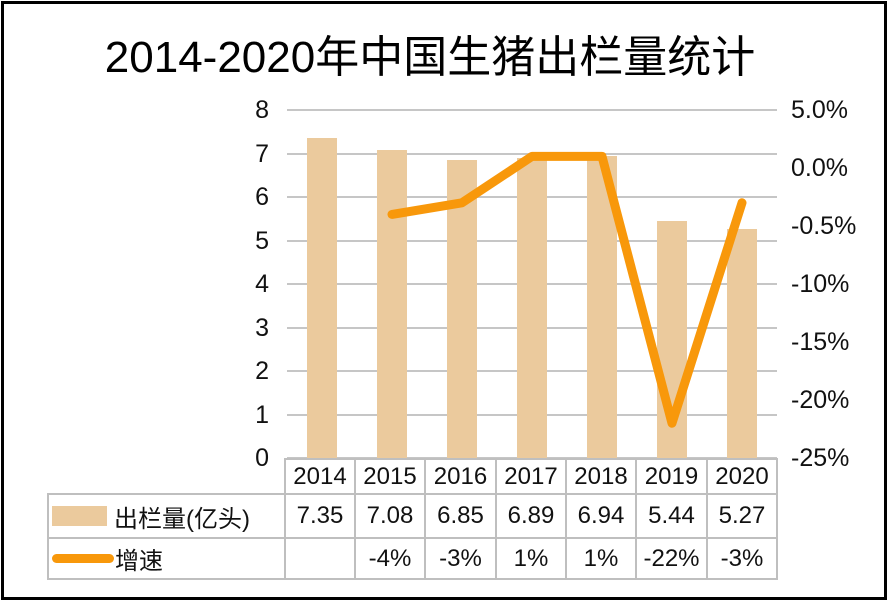 The width and height of the screenshot is (888, 601). Describe the element at coordinates (79, 516) in the screenshot. I see `bar-legend-swatch-icon` at that location.